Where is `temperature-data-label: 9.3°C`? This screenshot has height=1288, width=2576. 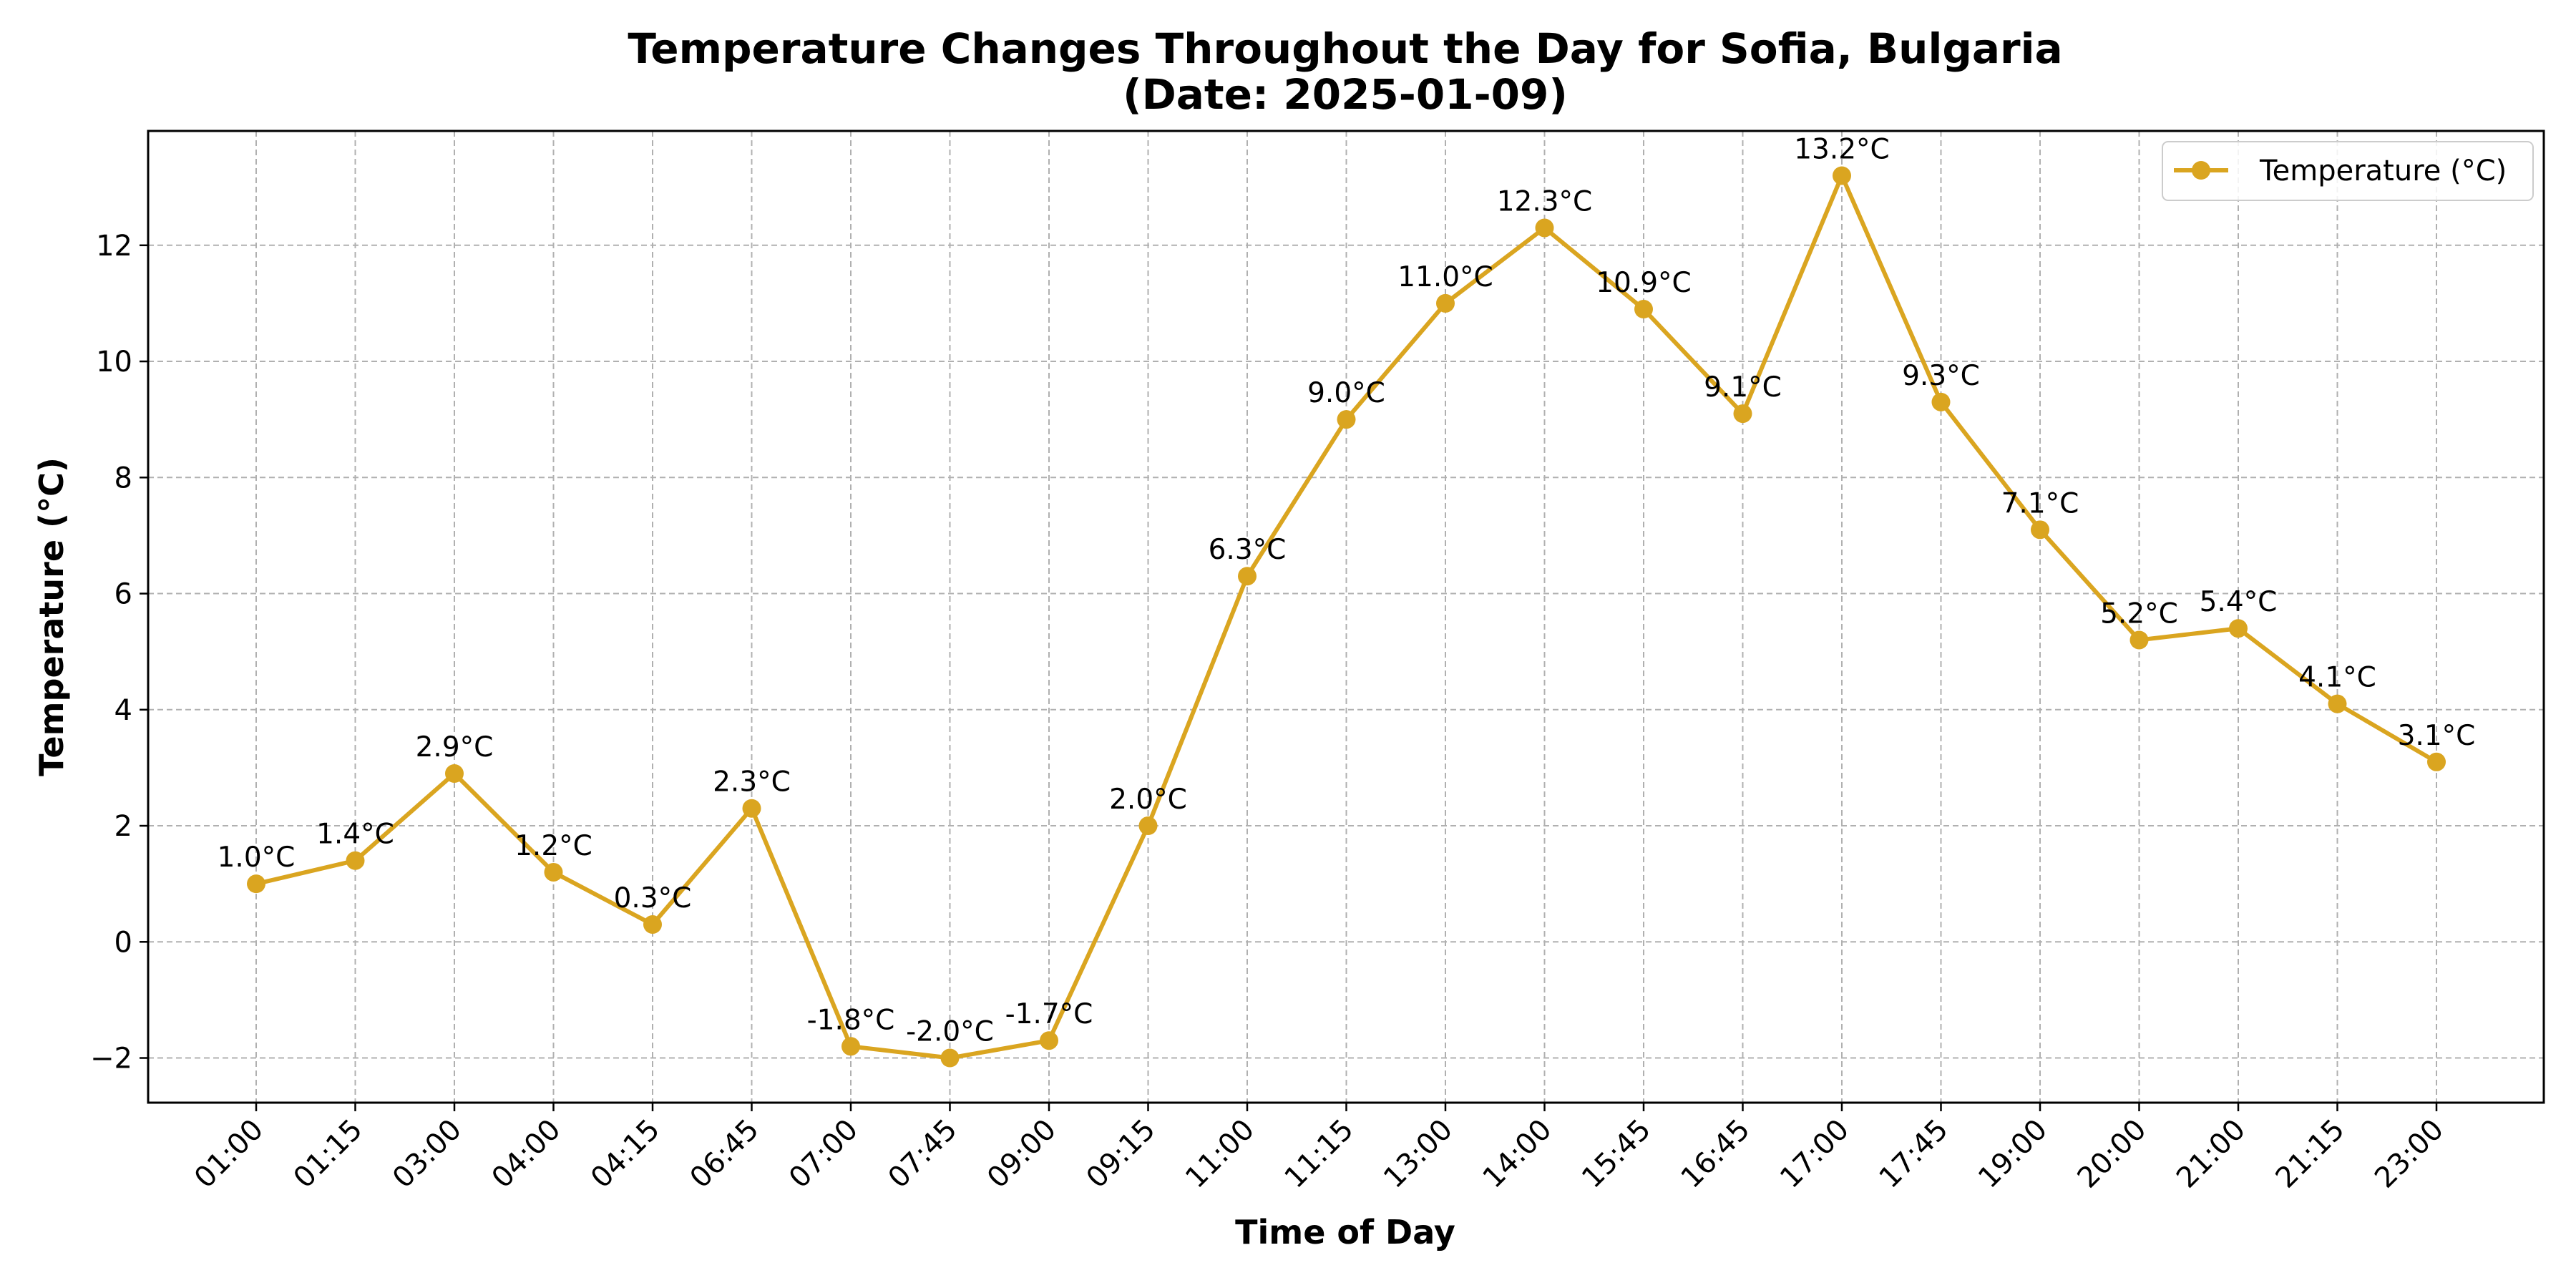 temperature-data-label: 9.3°C is located at coordinates (1941, 376).